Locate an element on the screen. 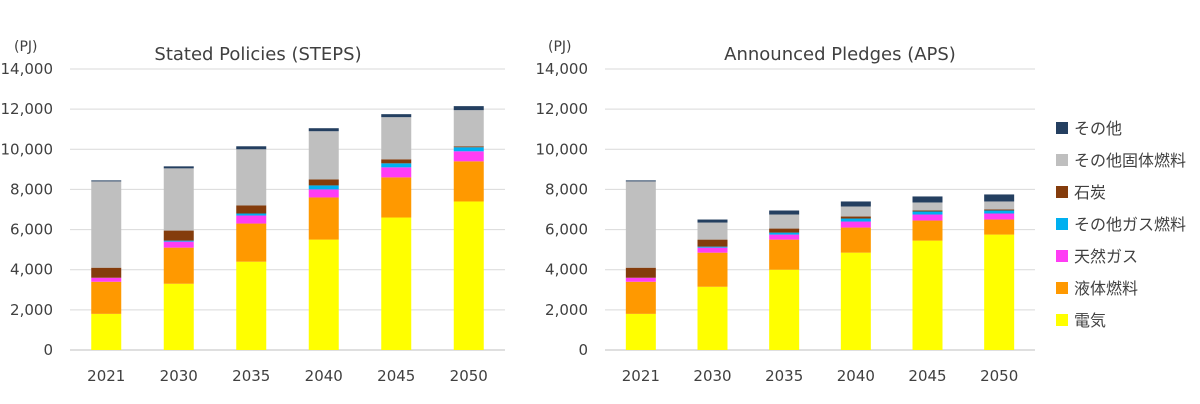  x-tick-label: 2045 is located at coordinates (396, 376).